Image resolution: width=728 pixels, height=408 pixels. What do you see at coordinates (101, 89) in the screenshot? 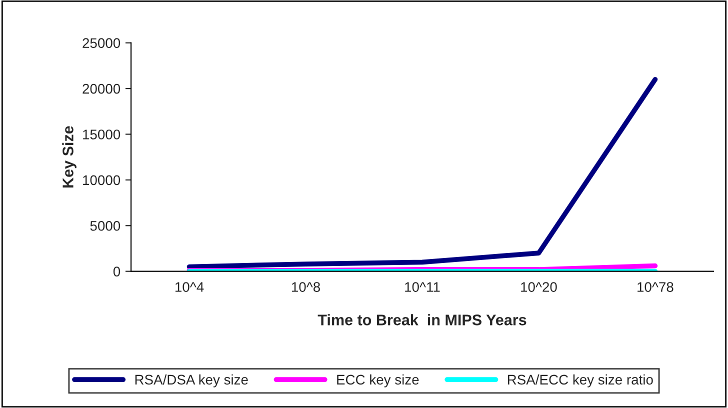
I see `y-tick-label: 20000` at bounding box center [101, 89].